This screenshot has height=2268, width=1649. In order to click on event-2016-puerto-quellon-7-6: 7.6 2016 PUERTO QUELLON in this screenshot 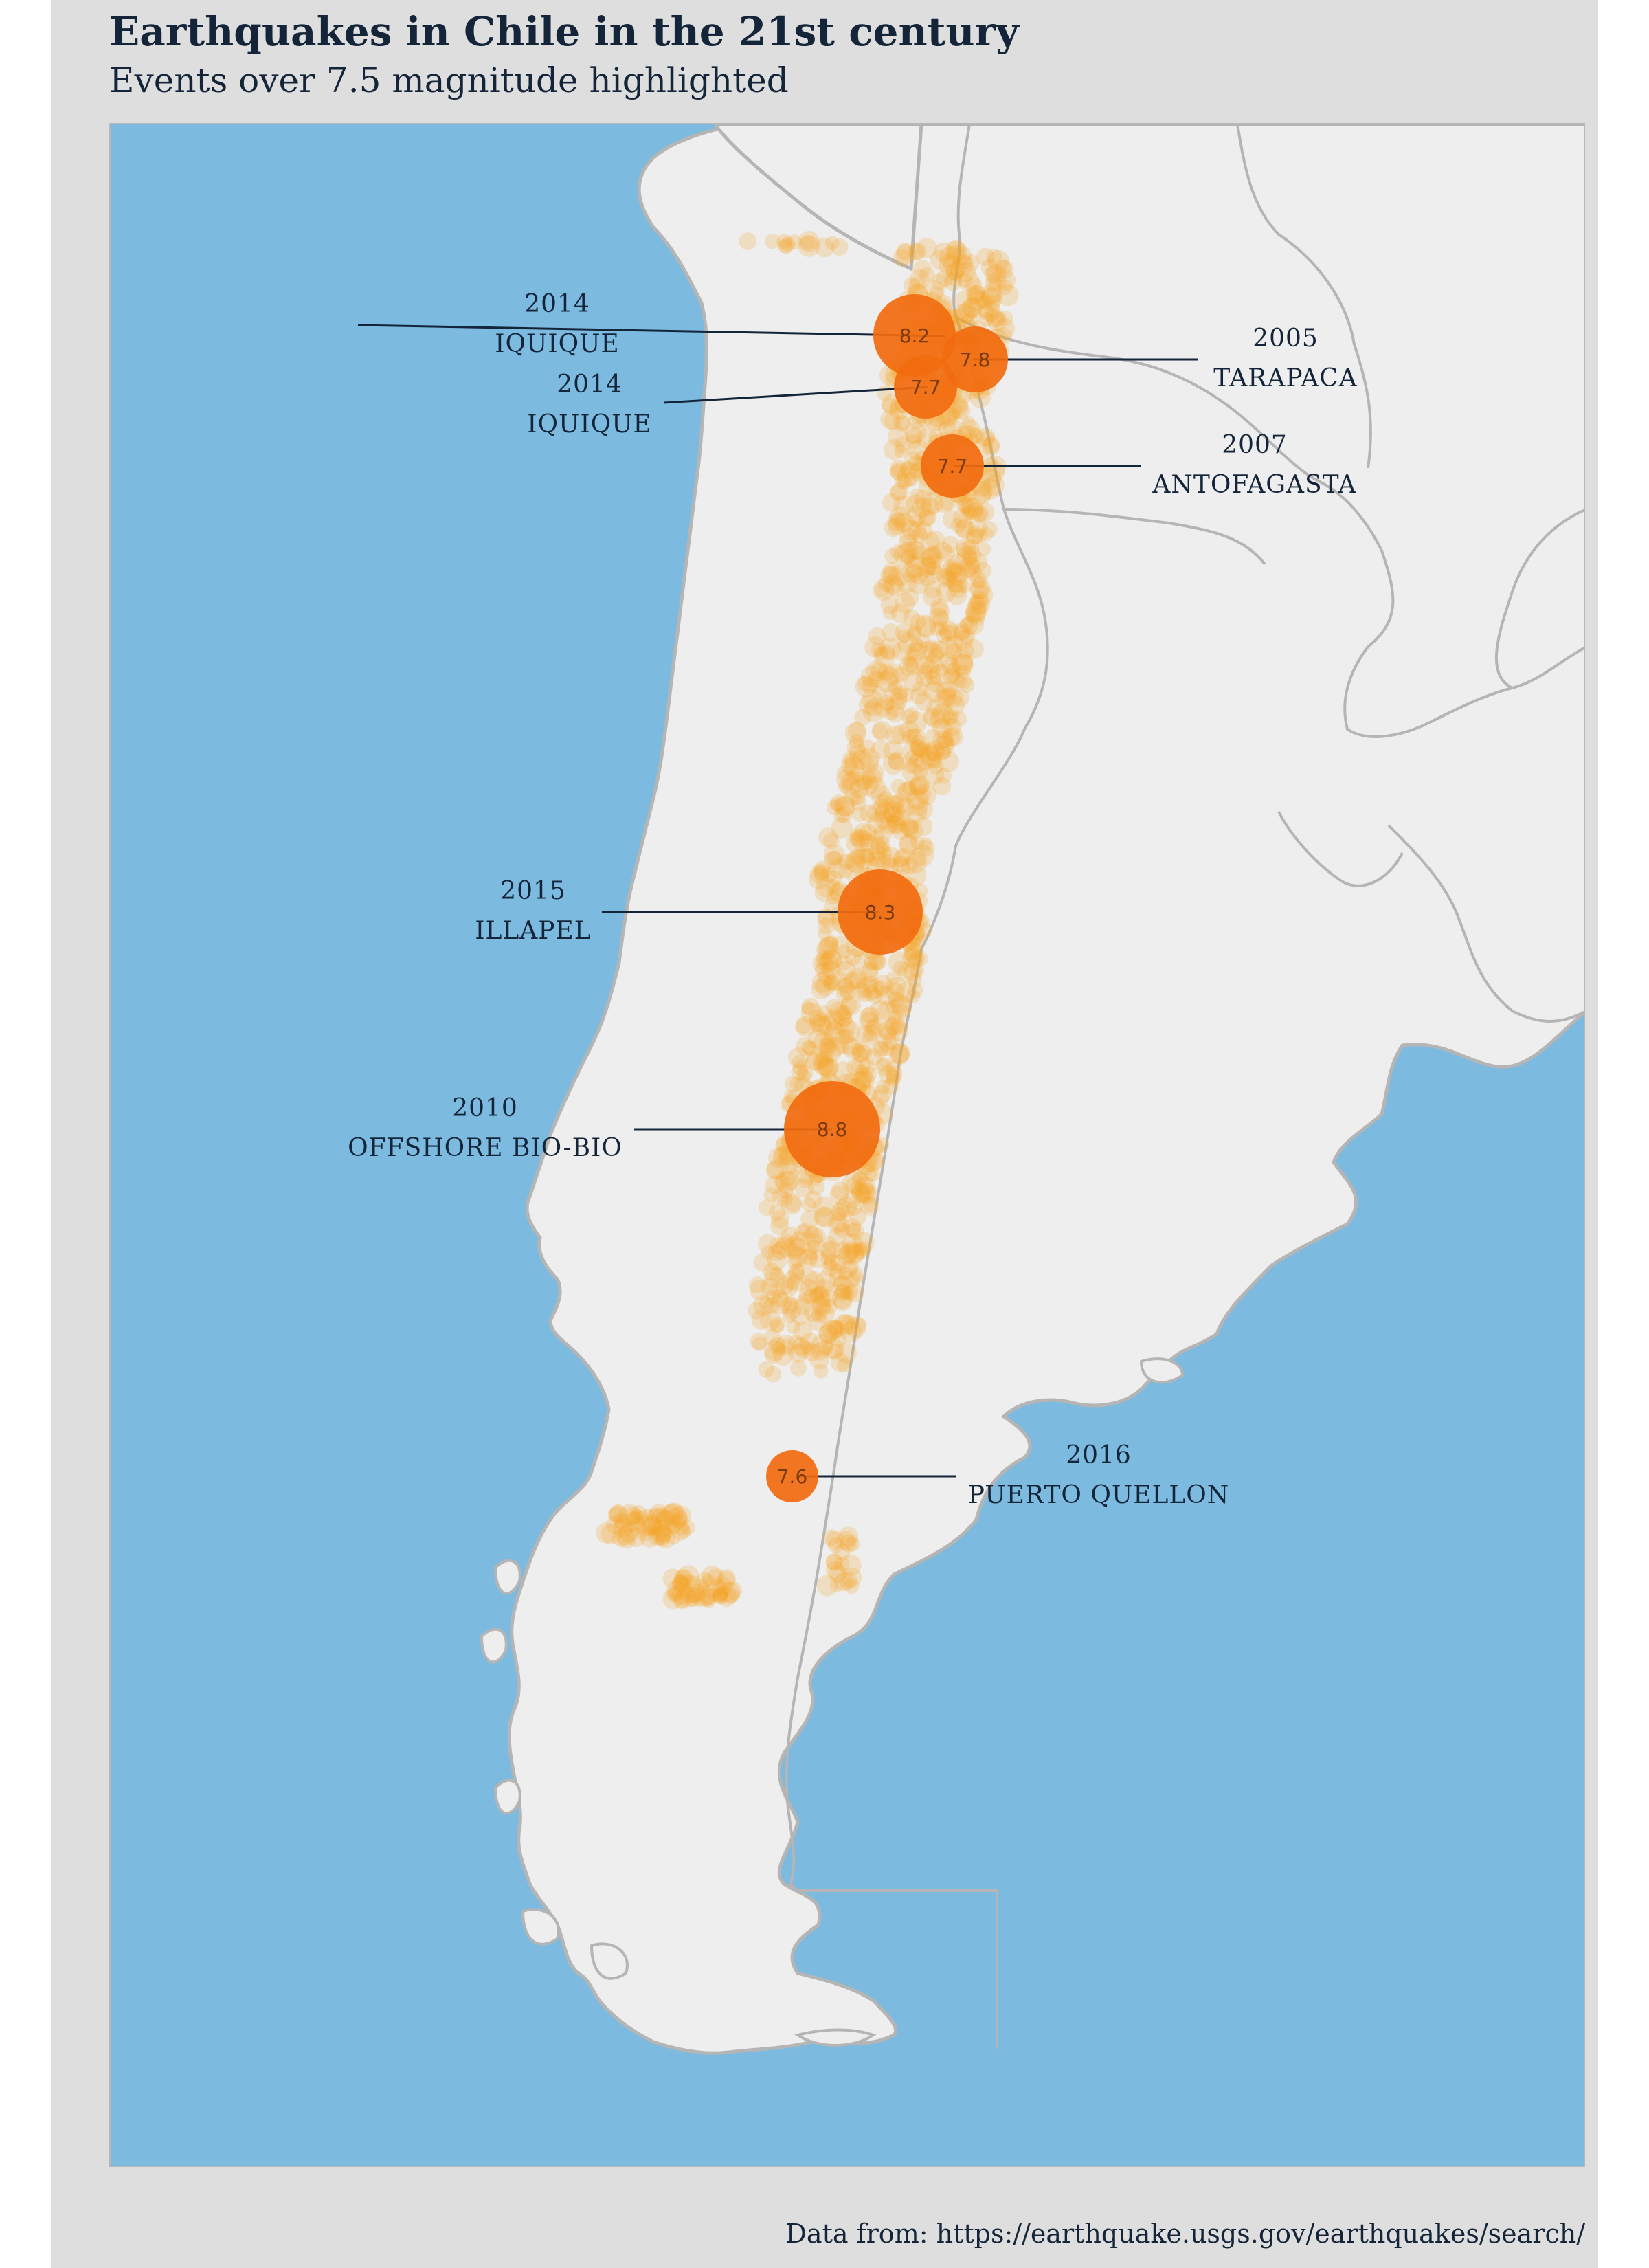, I will do `click(997, 1475)`.